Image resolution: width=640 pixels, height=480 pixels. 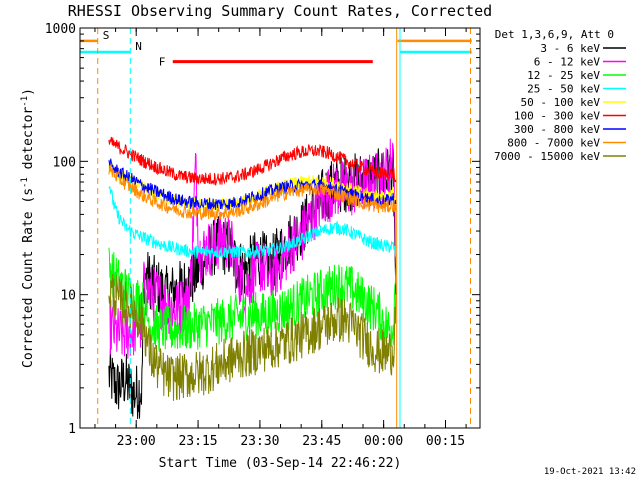 I want to click on legend-label-3: 25 - 50 keV, so click(x=563, y=89).